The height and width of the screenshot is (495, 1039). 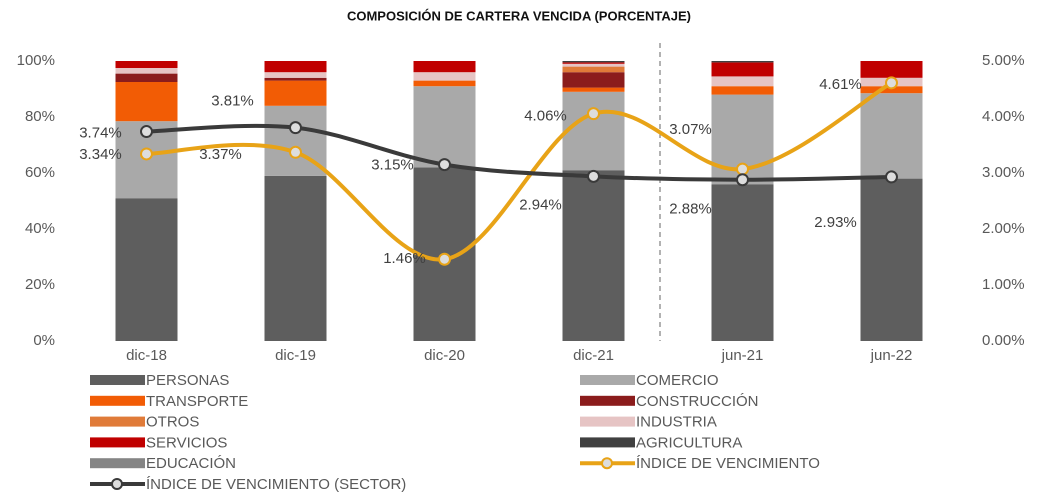 What do you see at coordinates (36, 60) in the screenshot?
I see `y-tick-label: 100%` at bounding box center [36, 60].